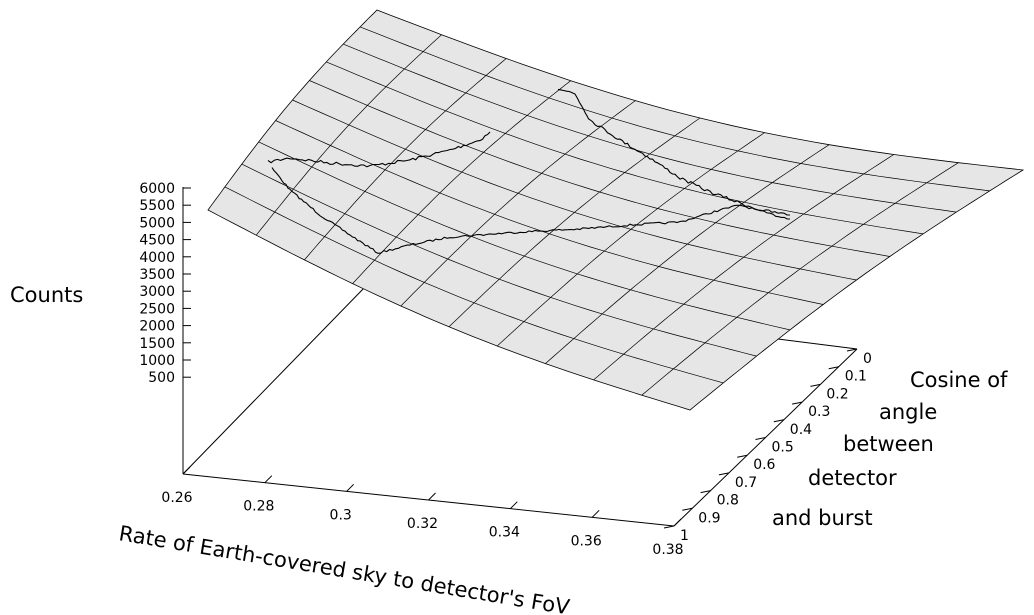  What do you see at coordinates (764, 465) in the screenshot?
I see `y-tick-label: 0.6` at bounding box center [764, 465].